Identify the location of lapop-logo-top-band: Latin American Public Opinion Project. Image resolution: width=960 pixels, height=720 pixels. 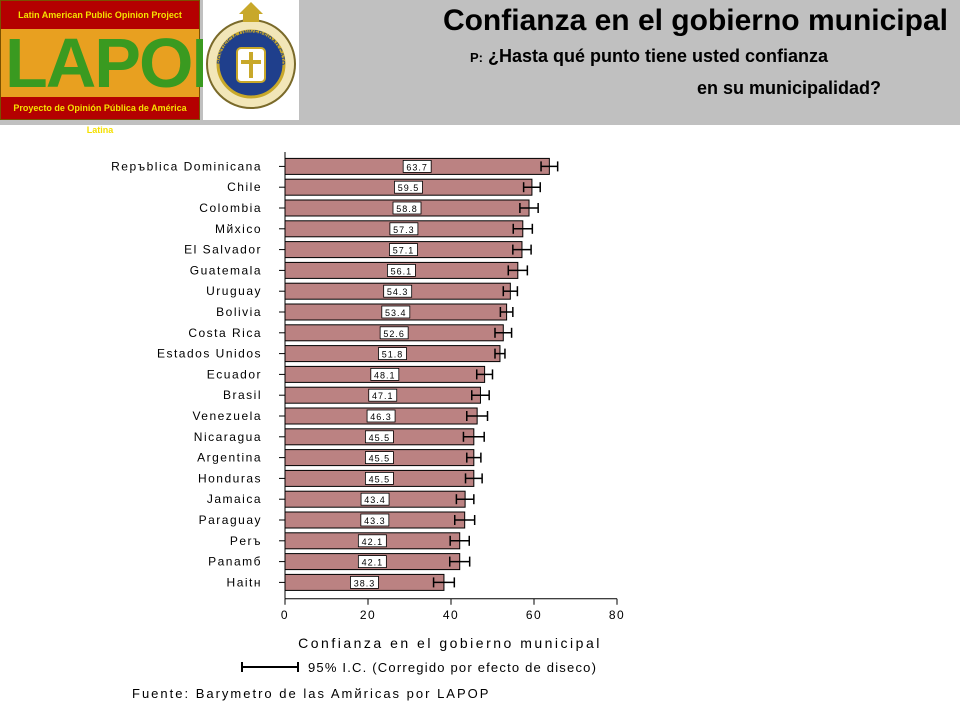
(100, 15).